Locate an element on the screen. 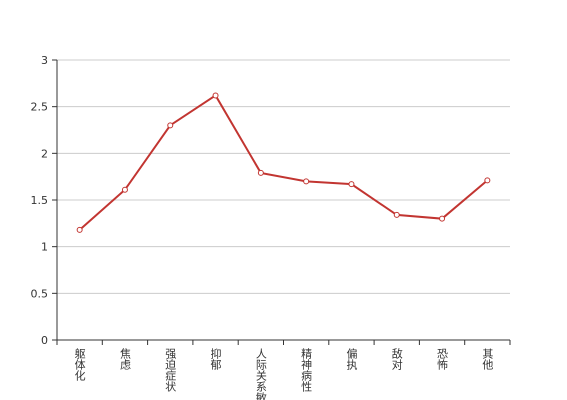 Image resolution: width=567 pixels, height=400 pixels. x-tick-label: 躯体化 is located at coordinates (79, 365).